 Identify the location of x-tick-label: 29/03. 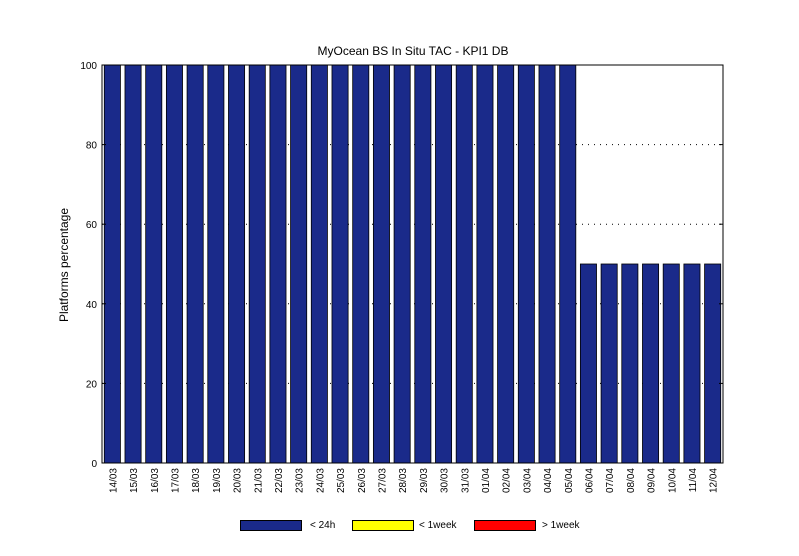
(424, 480).